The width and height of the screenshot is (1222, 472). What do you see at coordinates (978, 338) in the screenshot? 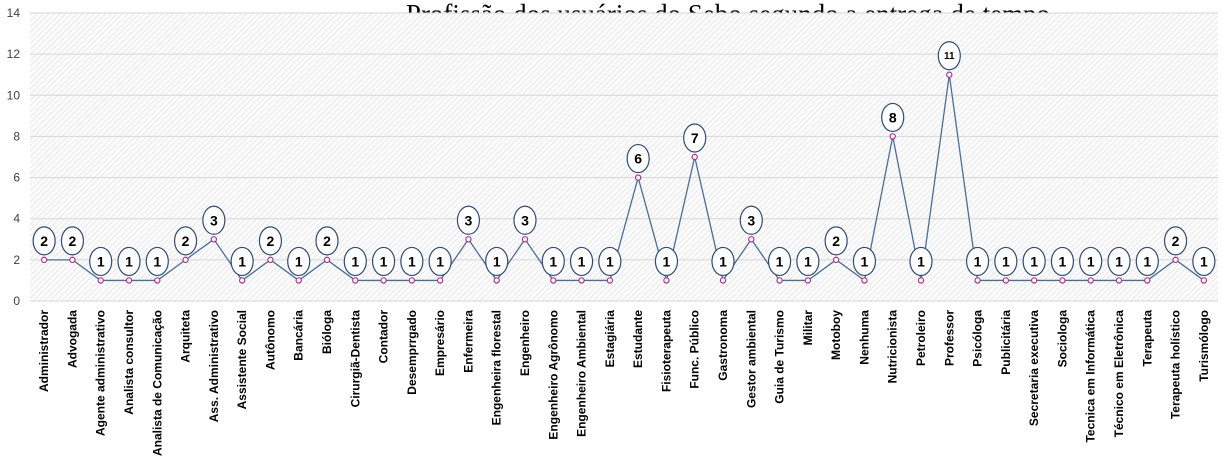
I see `x-tick-label: Psicóloga` at bounding box center [978, 338].